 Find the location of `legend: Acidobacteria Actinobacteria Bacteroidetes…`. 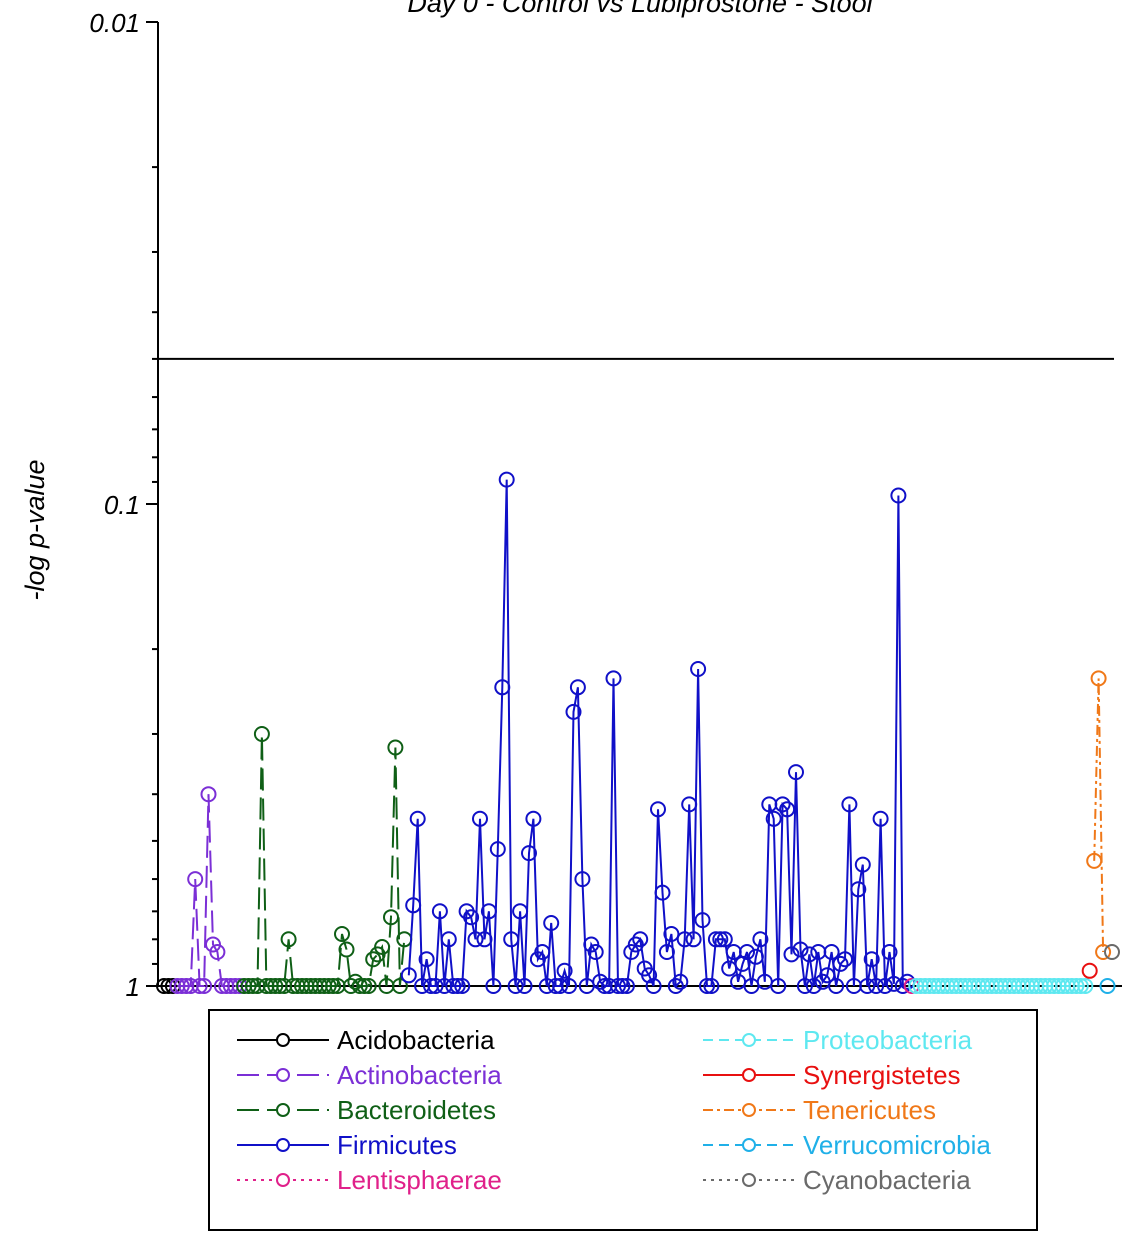

legend: Acidobacteria Actinobacteria Bacteroidetes… is located at coordinates (623, 1120).